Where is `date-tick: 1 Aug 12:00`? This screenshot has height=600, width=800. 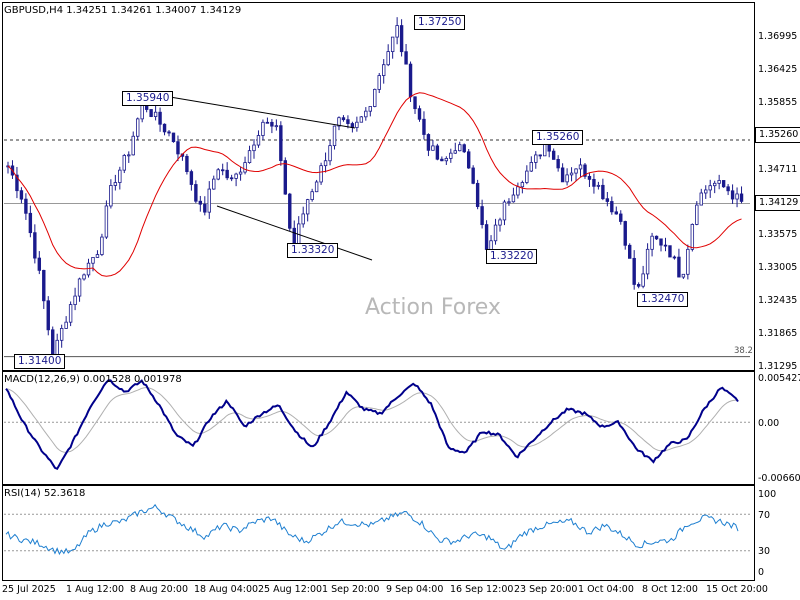
date-tick: 1 Aug 12:00 is located at coordinates (95, 589).